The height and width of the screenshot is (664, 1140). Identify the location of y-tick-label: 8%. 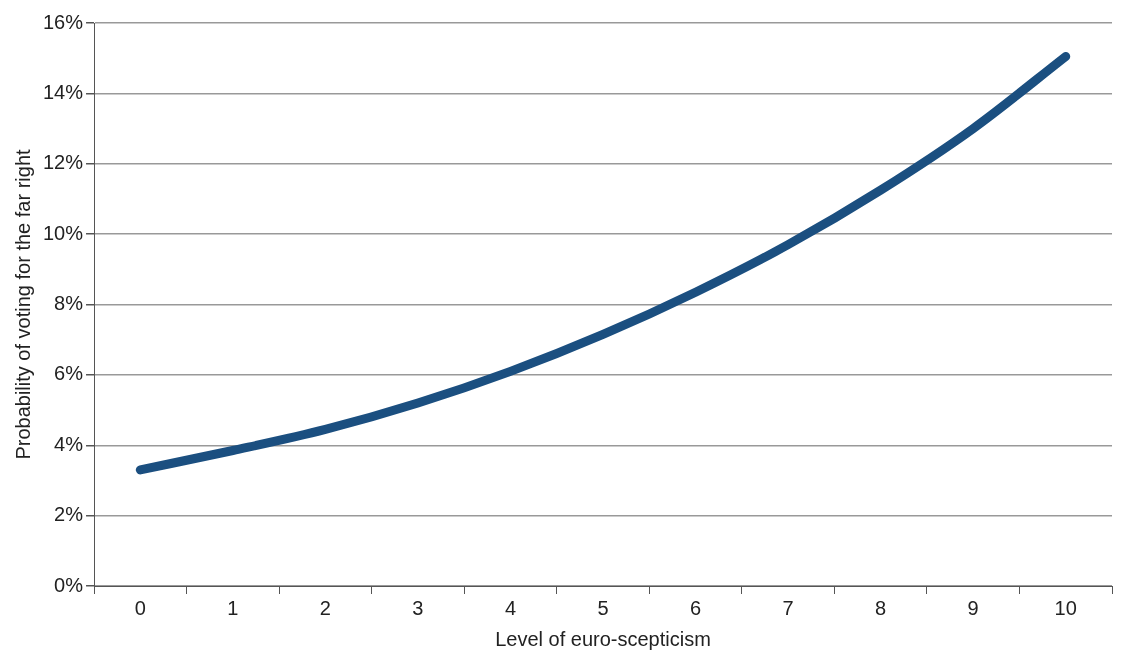
(69, 303).